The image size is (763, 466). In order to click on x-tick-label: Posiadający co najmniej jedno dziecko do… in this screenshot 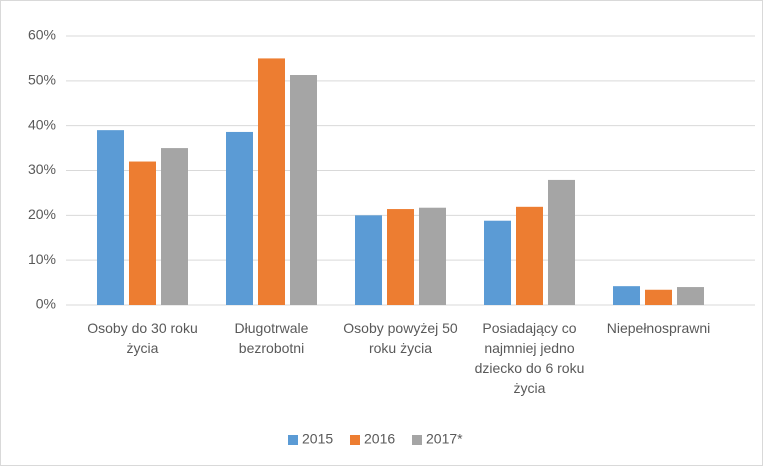, I will do `click(529, 358)`.